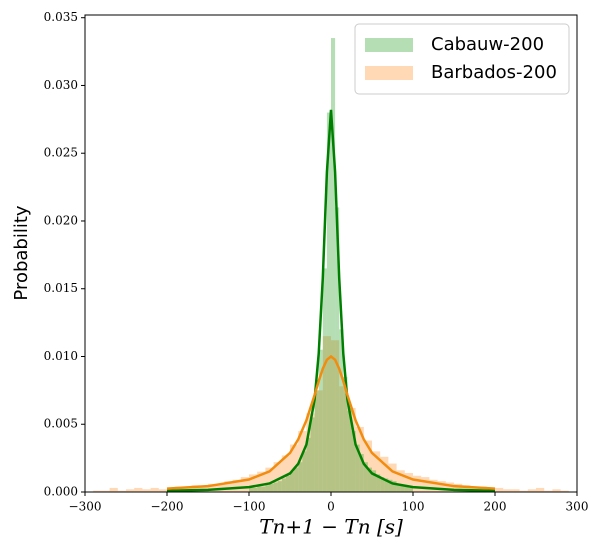  I want to click on y-axis-label: Probability, so click(21, 252).